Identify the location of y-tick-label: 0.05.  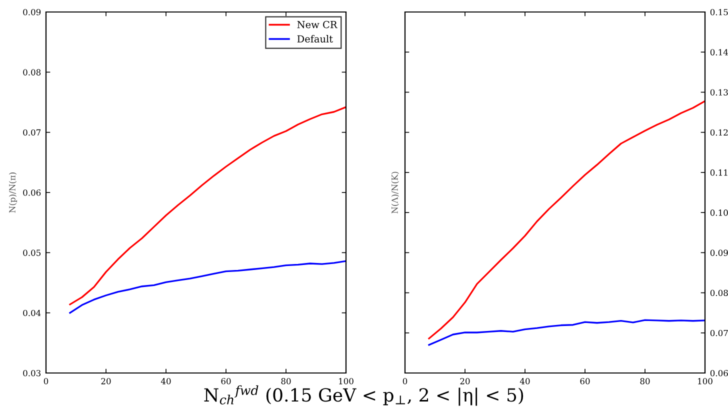
(31, 253).